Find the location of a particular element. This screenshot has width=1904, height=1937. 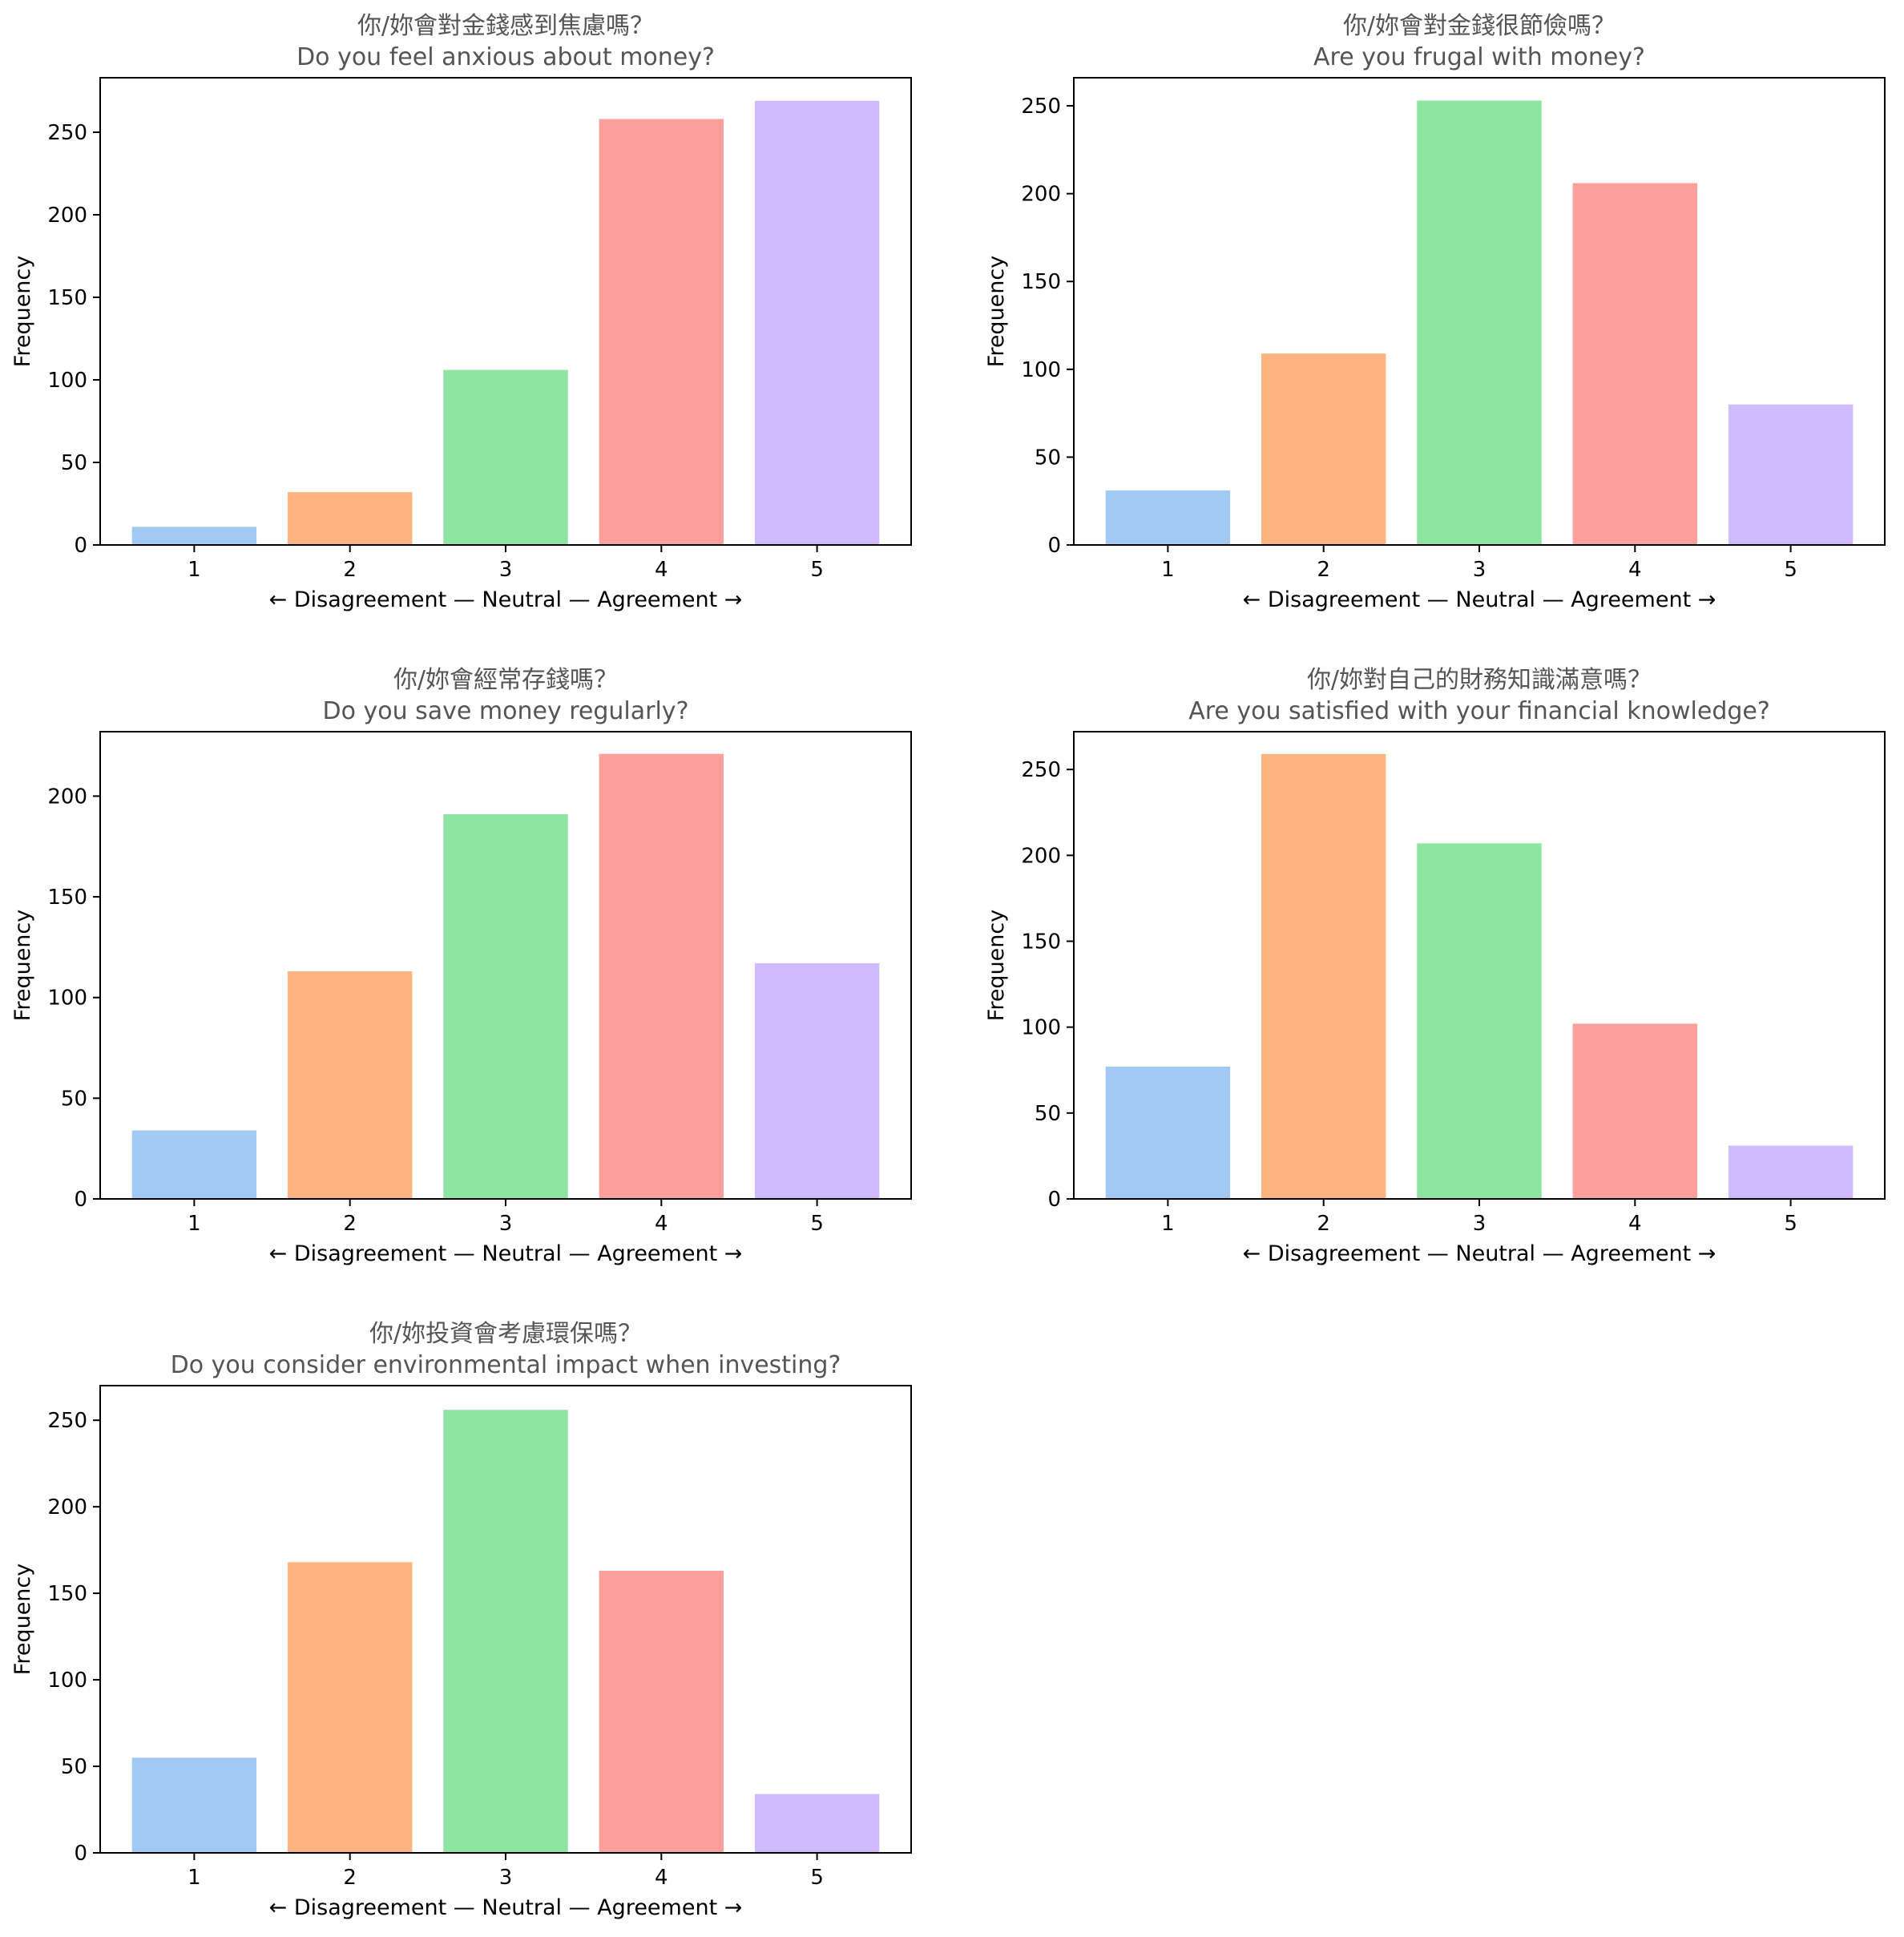

chart-title: 你/妳會對金錢感到焦慮嗎？ is located at coordinates (505, 26).